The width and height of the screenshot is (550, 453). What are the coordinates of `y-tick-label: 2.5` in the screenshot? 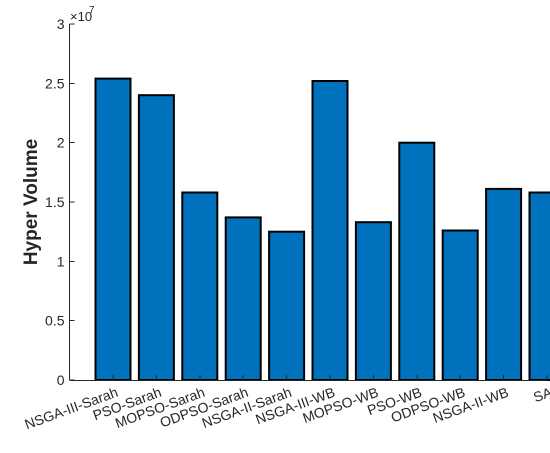 It's located at (55, 83).